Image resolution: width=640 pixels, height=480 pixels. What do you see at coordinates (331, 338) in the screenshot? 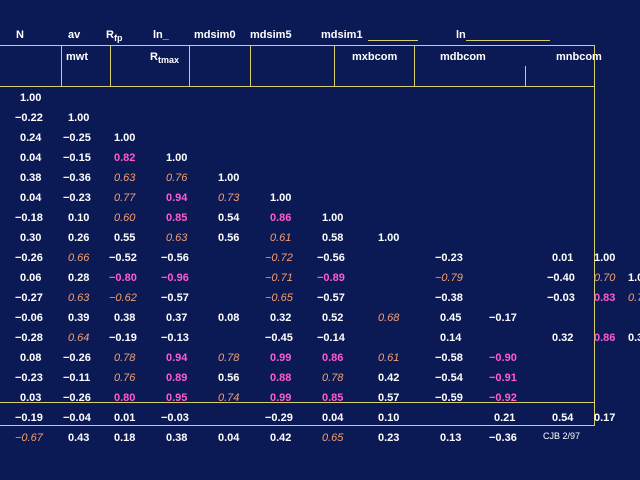
I see `matrix-cell-r12-c6: −0.14` at bounding box center [331, 338].